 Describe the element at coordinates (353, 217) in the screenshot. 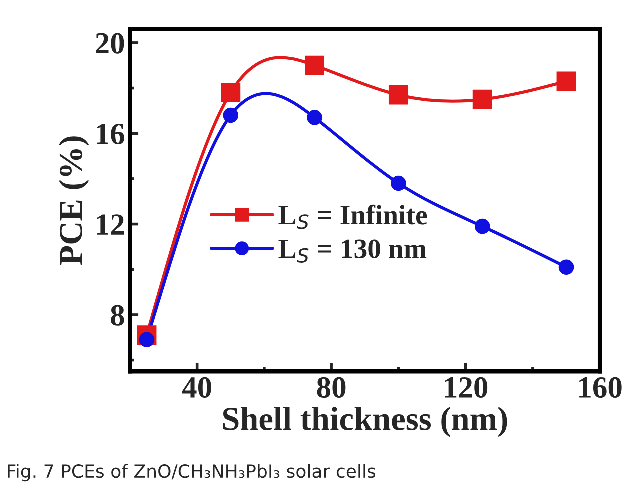

I see `legend-label: L$_{S}$ = Infinite` at that location.